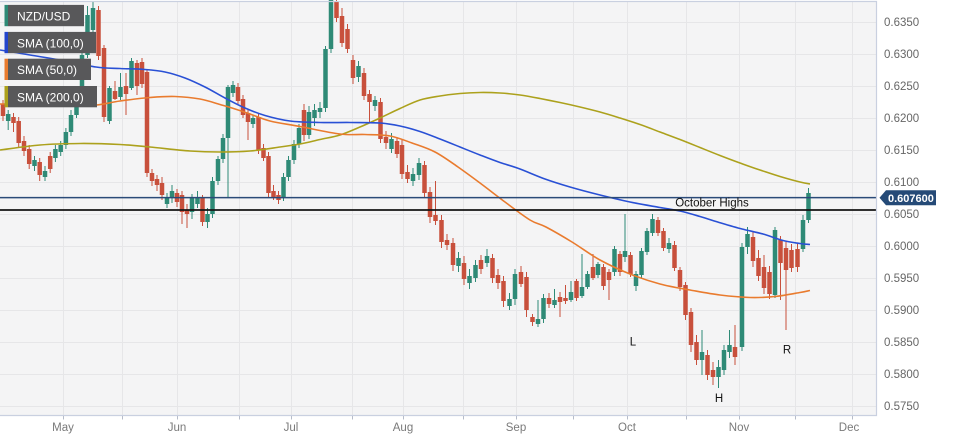 The height and width of the screenshot is (446, 953). Describe the element at coordinates (633, 343) in the screenshot. I see `svg-text: L` at that location.